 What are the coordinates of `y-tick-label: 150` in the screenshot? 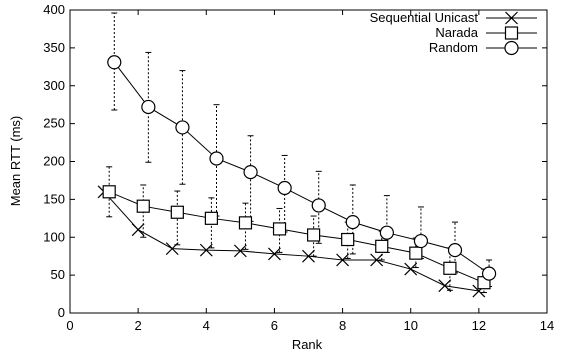 It's located at (54, 198).